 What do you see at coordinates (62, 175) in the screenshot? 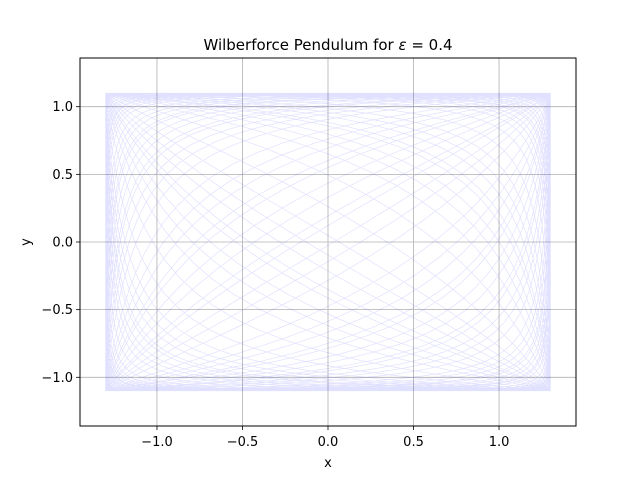
I see `y-tick-label: 0.5` at bounding box center [62, 175].